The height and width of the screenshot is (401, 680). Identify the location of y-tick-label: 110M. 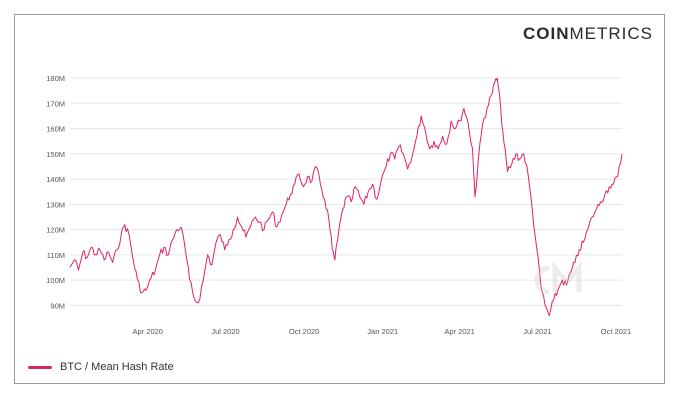
(56, 255).